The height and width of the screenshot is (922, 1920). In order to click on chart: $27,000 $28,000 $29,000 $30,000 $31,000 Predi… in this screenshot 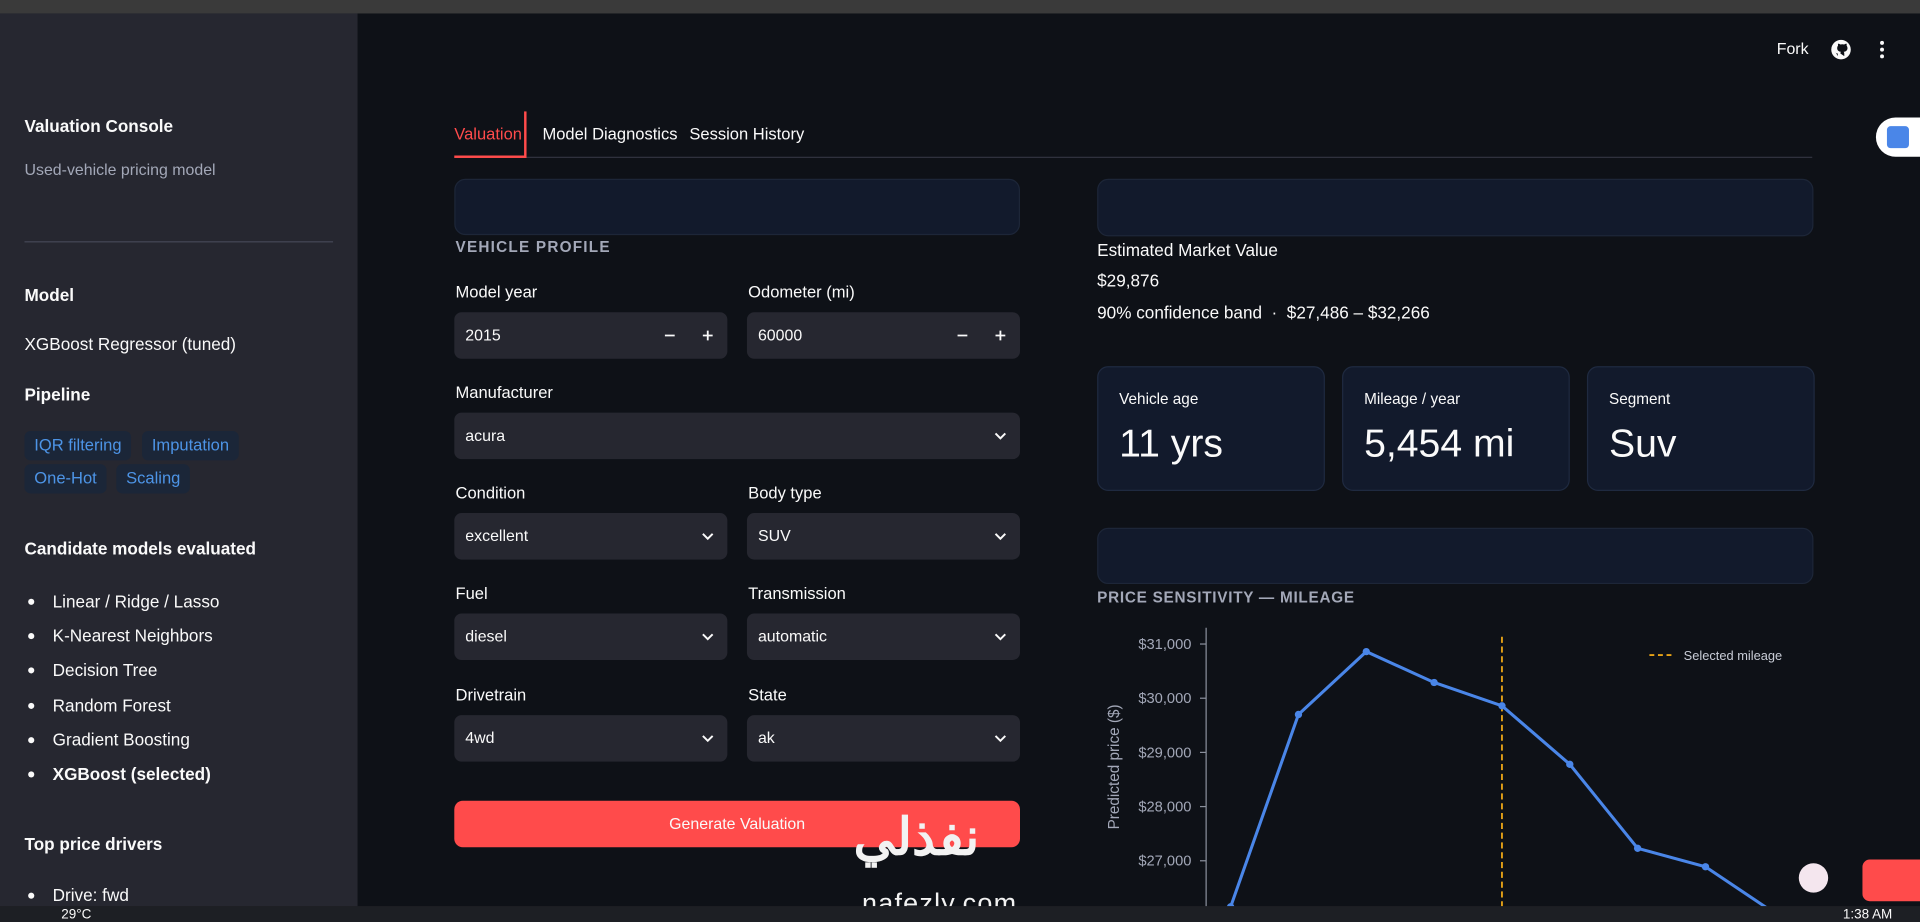, I will do `click(1444, 774)`.